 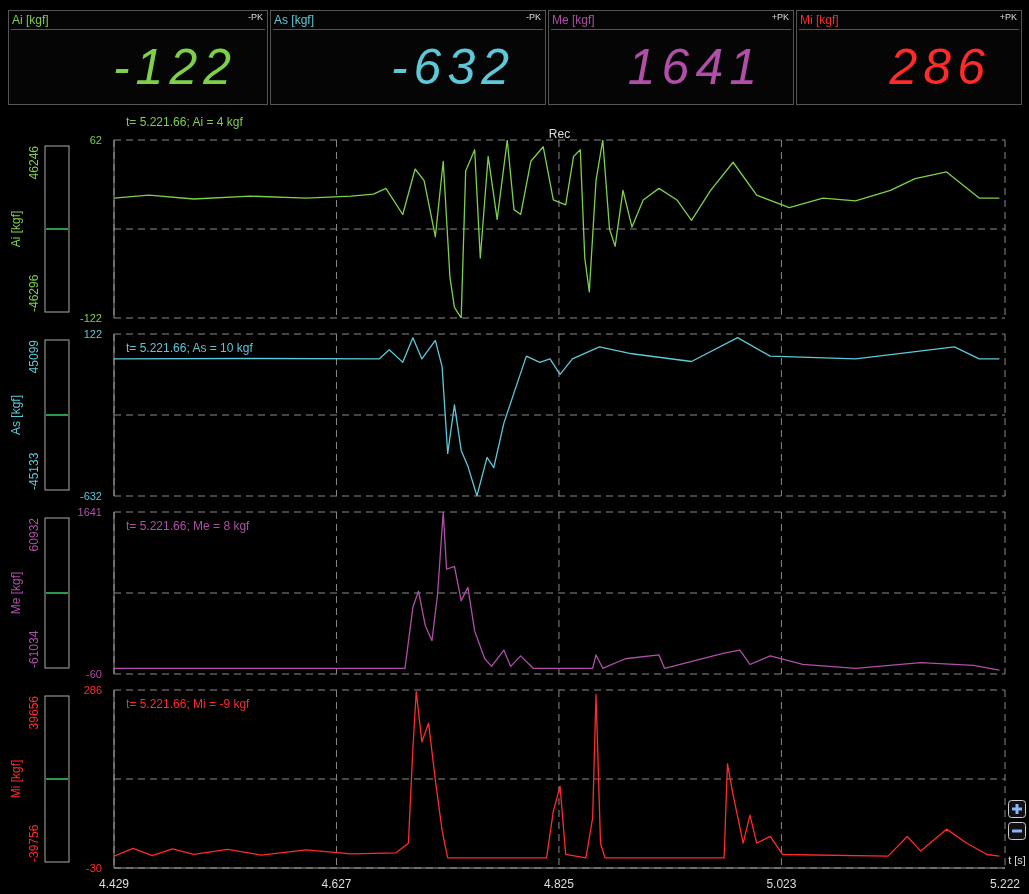 I want to click on y-tick-label: 62, so click(x=95, y=139).